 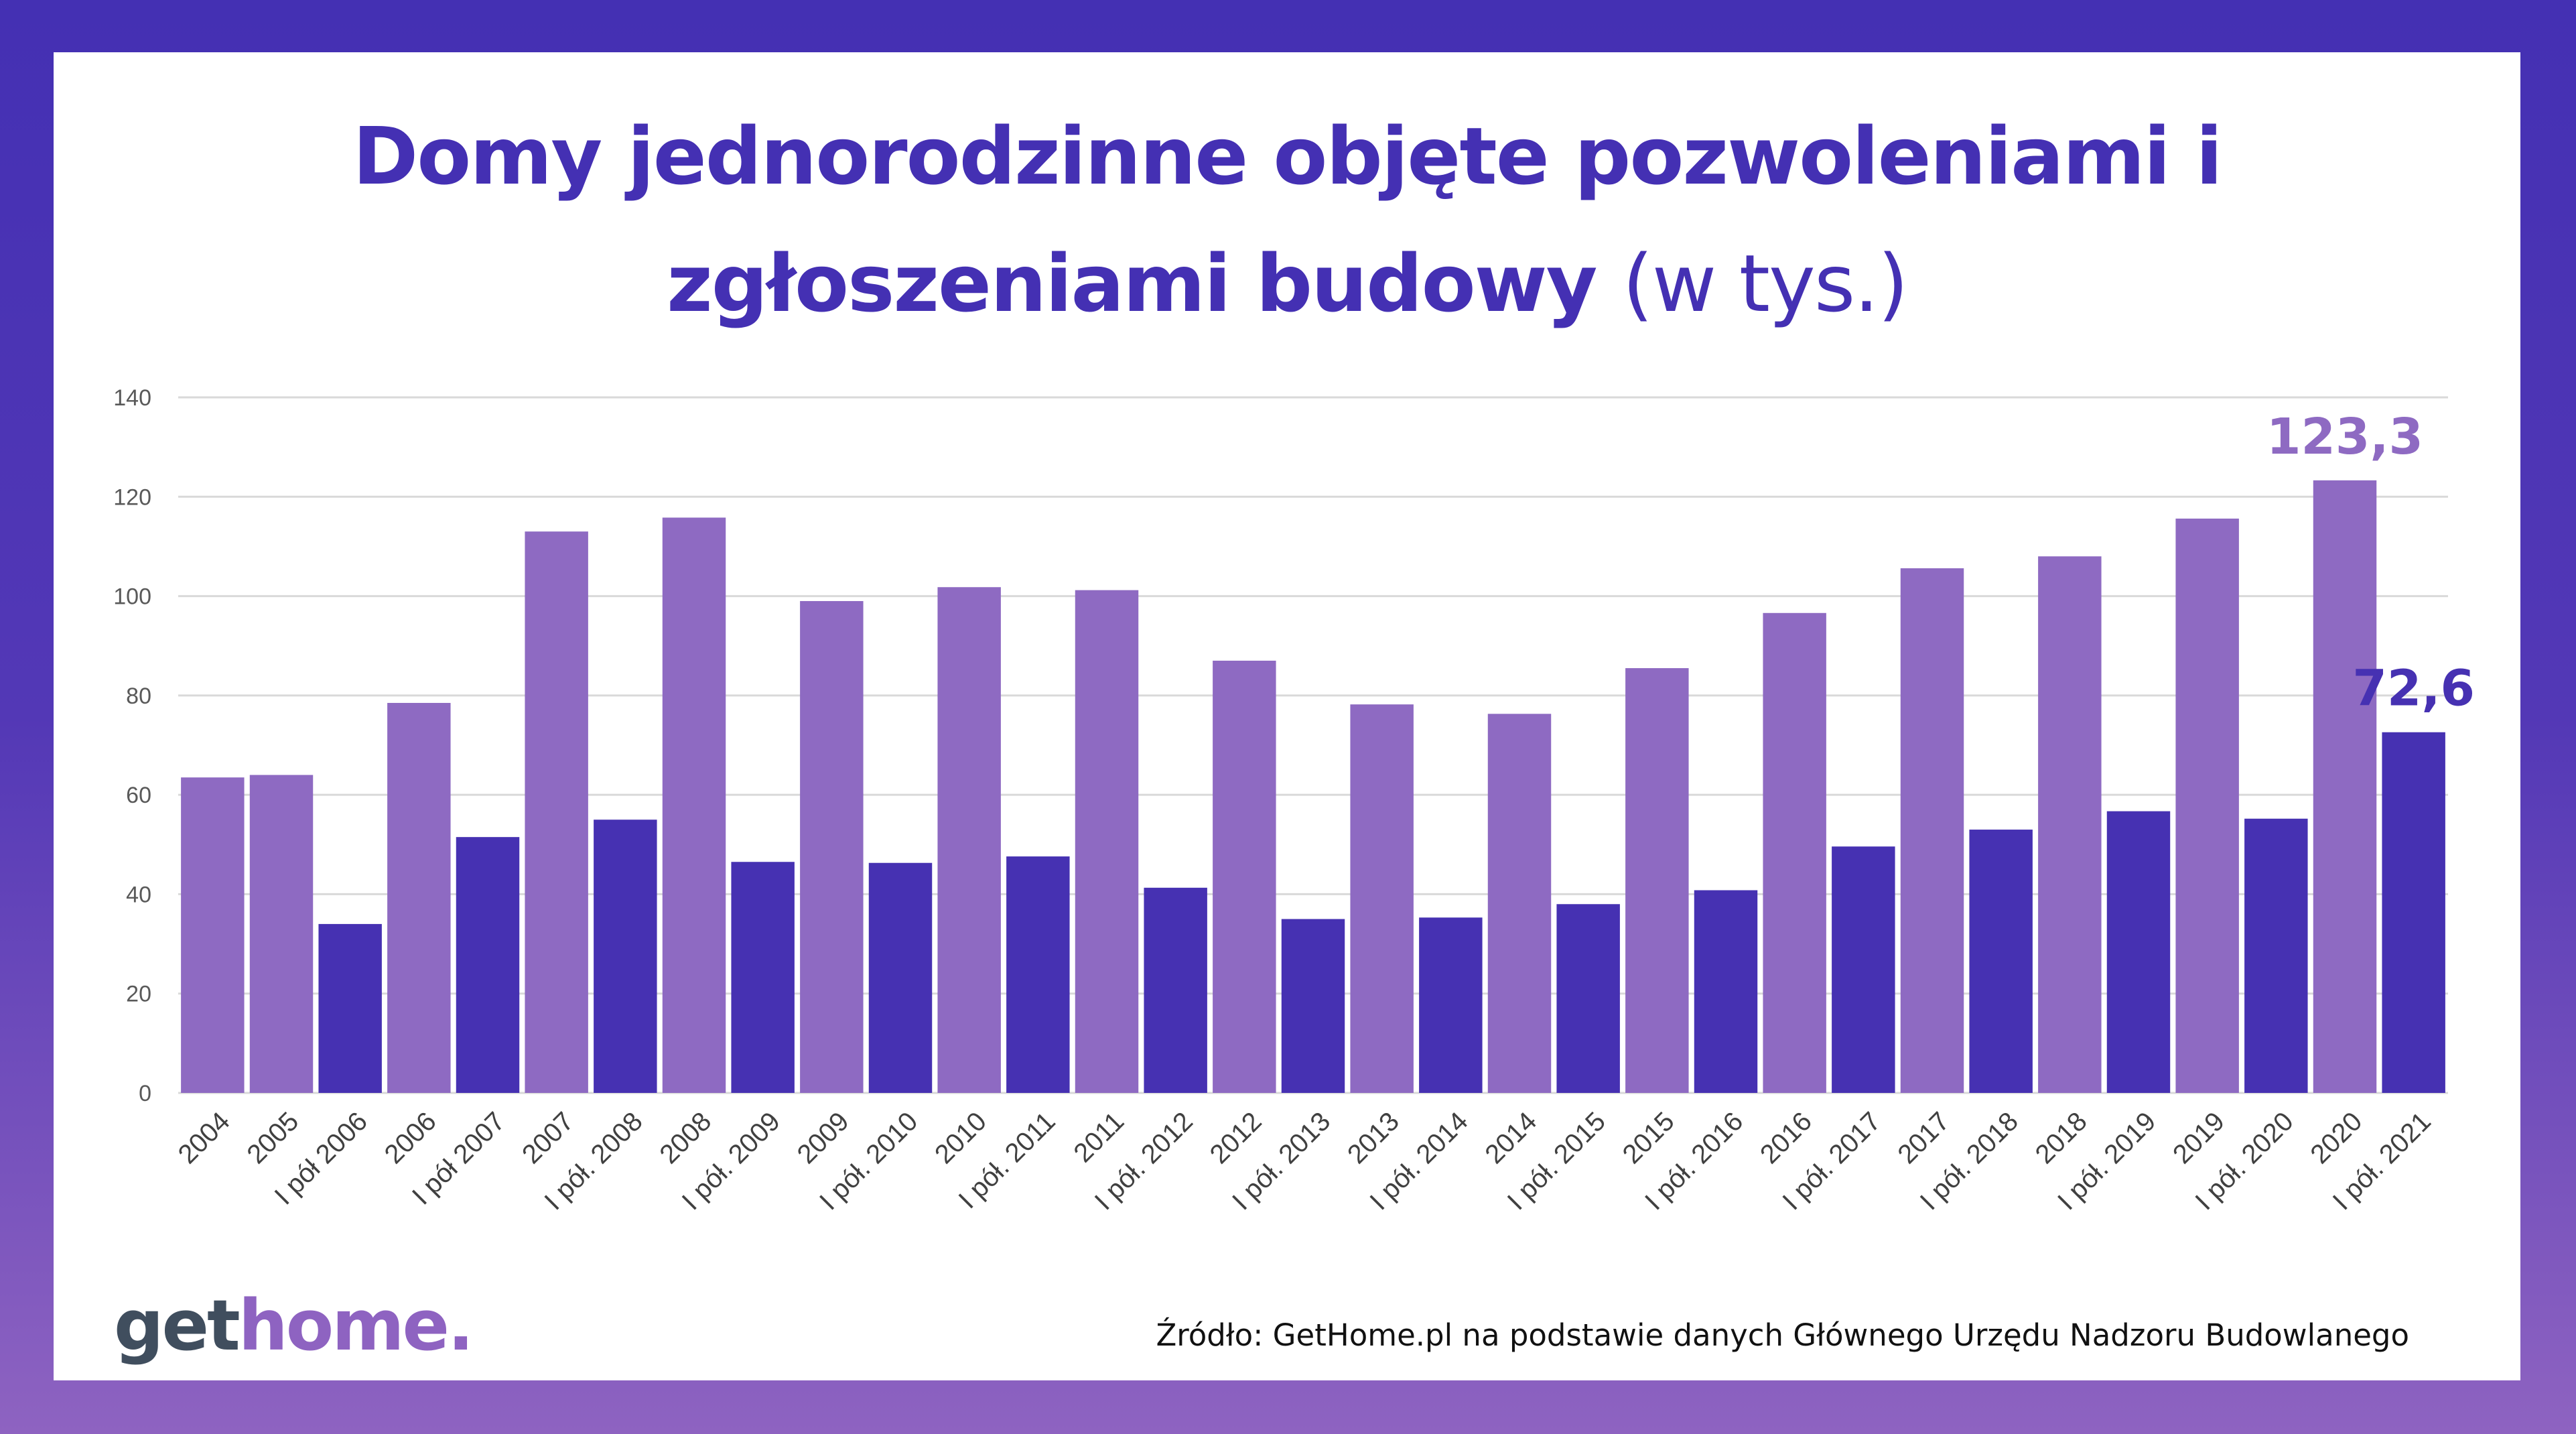 What do you see at coordinates (686, 1138) in the screenshot?
I see `x-tick-label: 2008` at bounding box center [686, 1138].